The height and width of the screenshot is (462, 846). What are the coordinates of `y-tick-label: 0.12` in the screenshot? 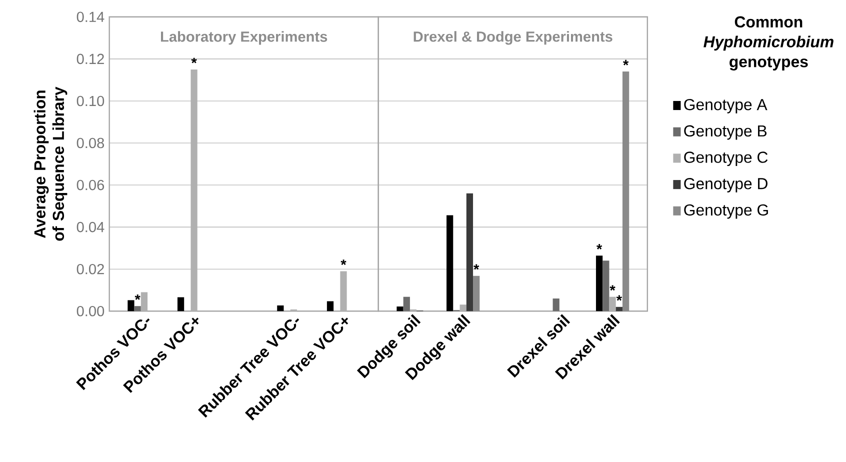 It's located at (90, 59).